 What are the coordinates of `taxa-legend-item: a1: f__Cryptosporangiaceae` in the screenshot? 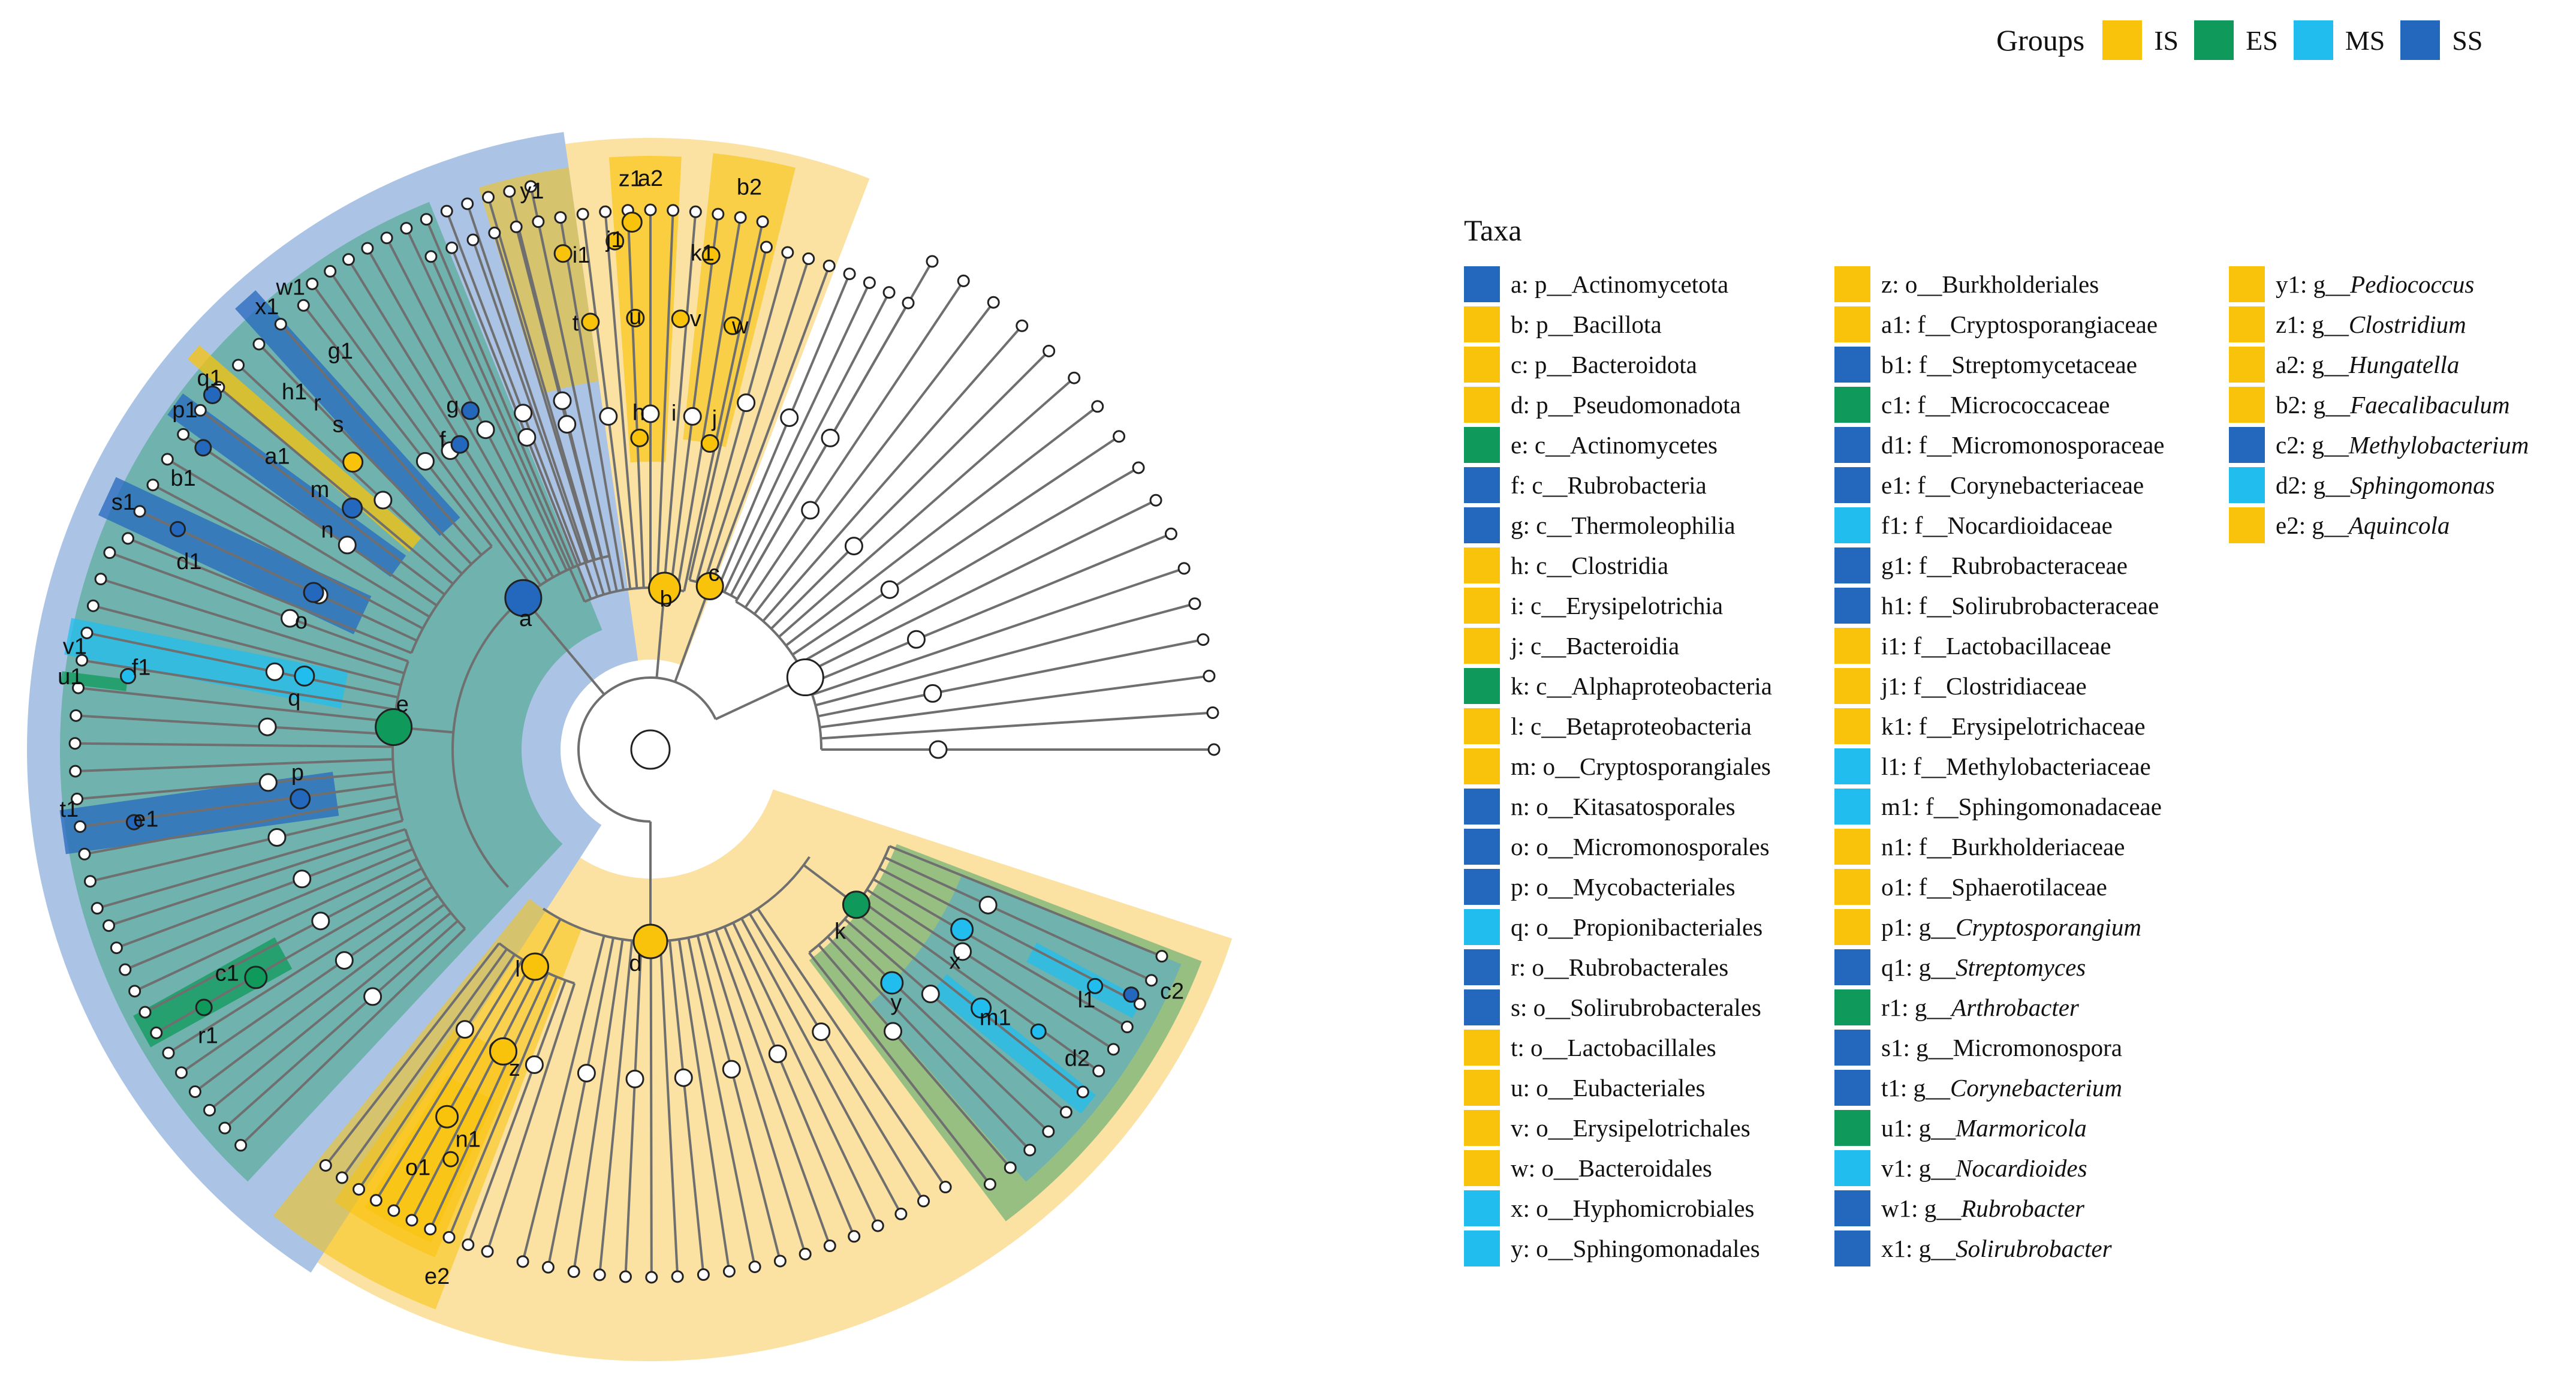 It's located at (1999, 324).